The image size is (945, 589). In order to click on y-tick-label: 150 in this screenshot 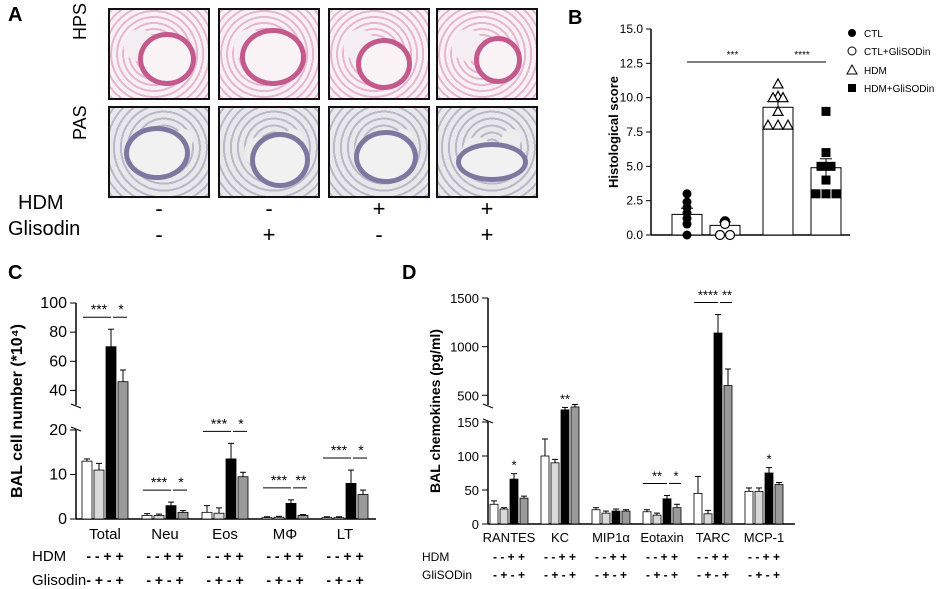, I will do `click(468, 422)`.